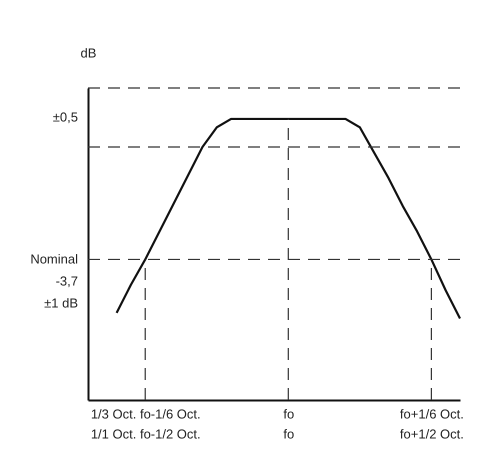  I want to click on x-tick-label: fo+1/6 Oct. fo+1/2 Oct., so click(432, 424).